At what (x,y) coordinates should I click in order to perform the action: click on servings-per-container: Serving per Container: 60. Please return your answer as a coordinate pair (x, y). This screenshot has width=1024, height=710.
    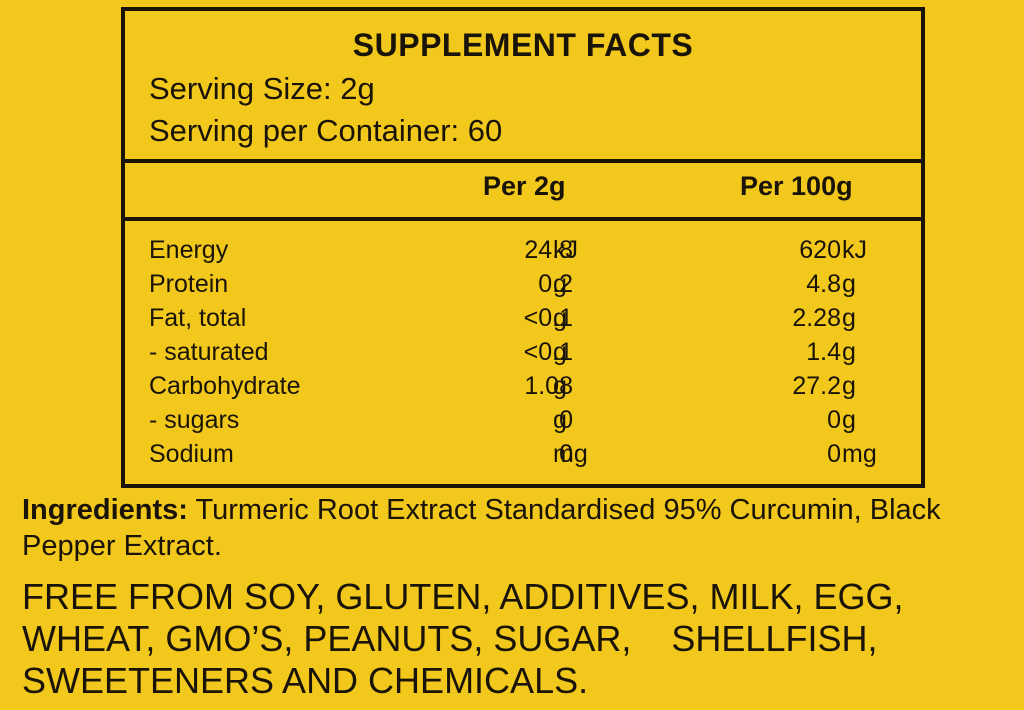
    Looking at the image, I should click on (326, 130).